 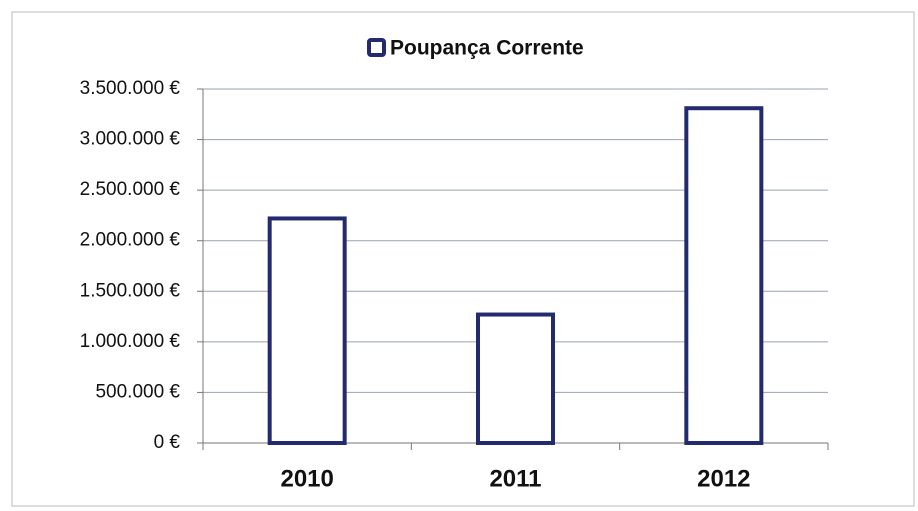 What do you see at coordinates (130, 290) in the screenshot?
I see `y-tick-label: 1.500.000 €` at bounding box center [130, 290].